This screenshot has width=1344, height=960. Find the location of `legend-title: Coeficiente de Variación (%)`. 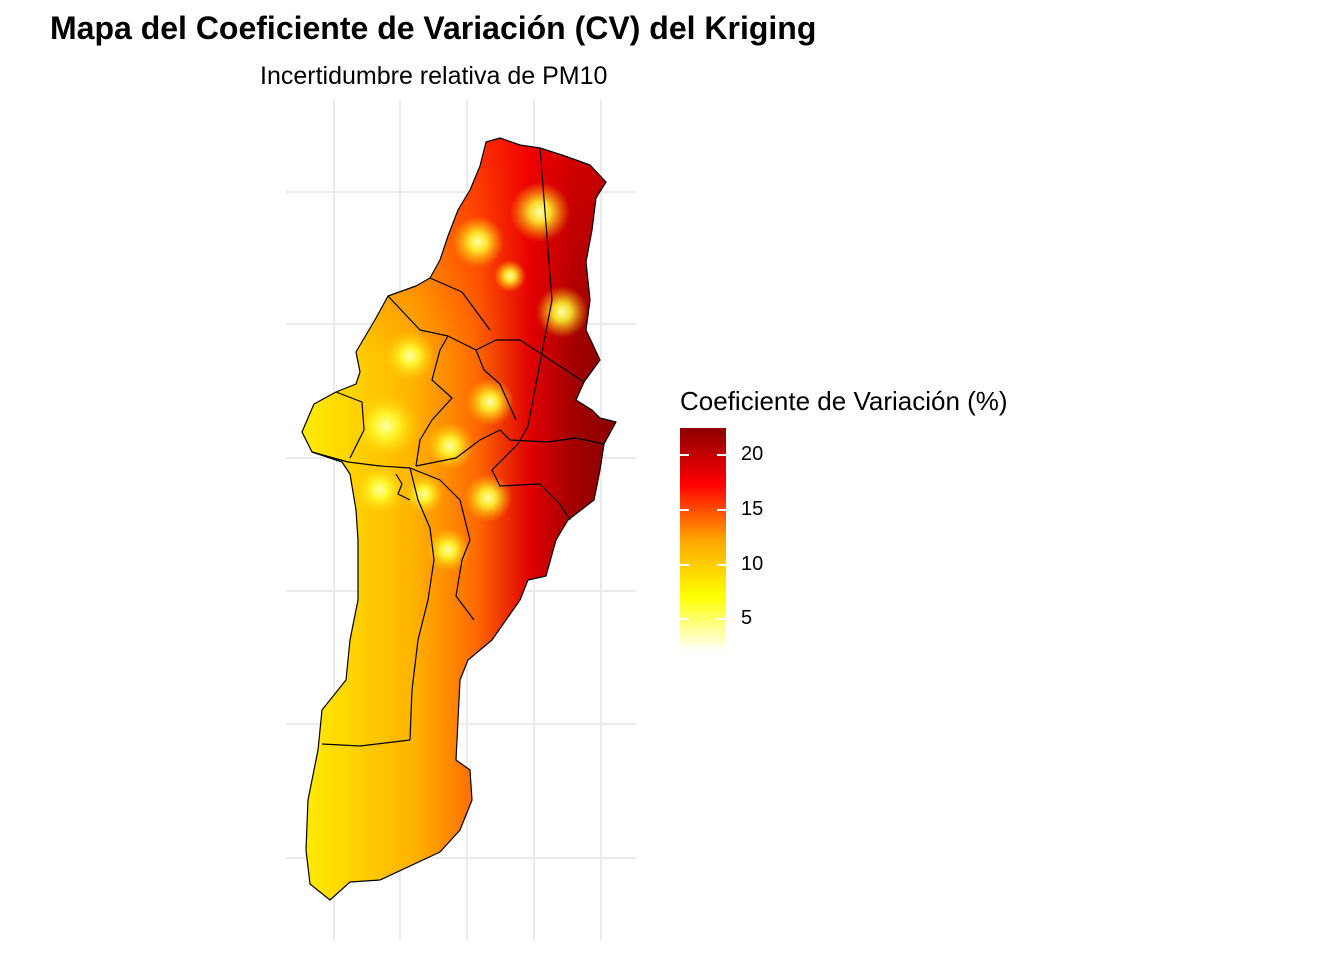

legend-title: Coeficiente de Variación (%) is located at coordinates (844, 401).